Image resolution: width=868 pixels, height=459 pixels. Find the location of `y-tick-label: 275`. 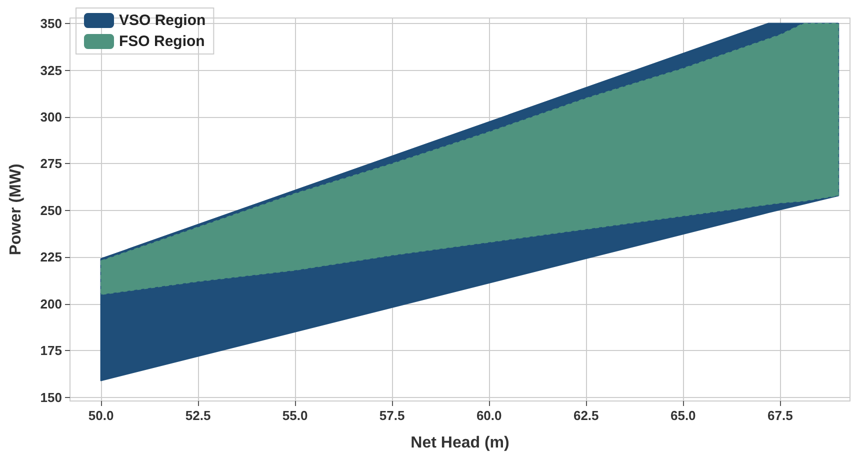

y-tick-label: 275 is located at coordinates (51, 164).